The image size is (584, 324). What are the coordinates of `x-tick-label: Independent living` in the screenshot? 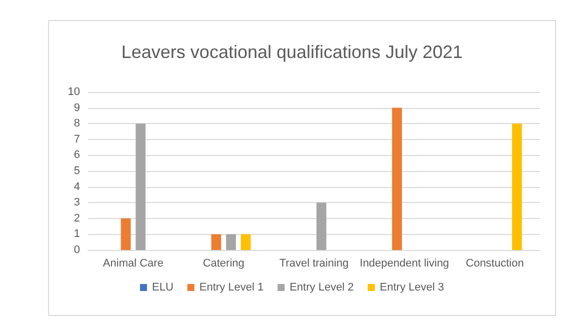 It's located at (405, 264).